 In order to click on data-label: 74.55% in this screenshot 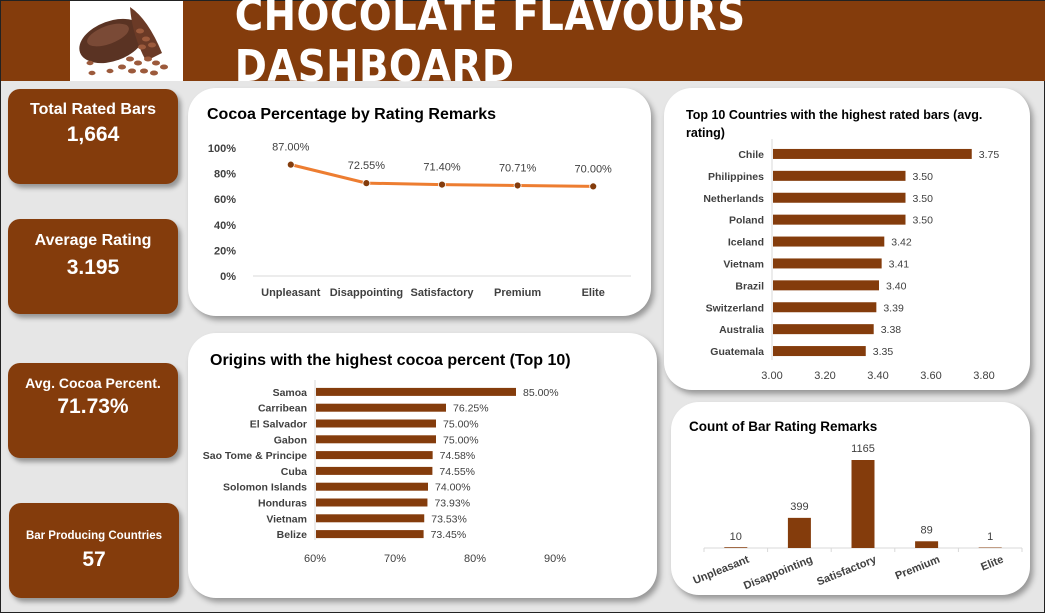, I will do `click(457, 472)`.